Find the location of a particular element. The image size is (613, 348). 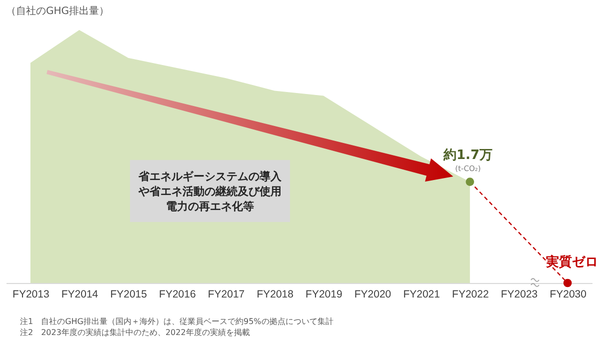

x-tick-label: FY2023 is located at coordinates (519, 294).